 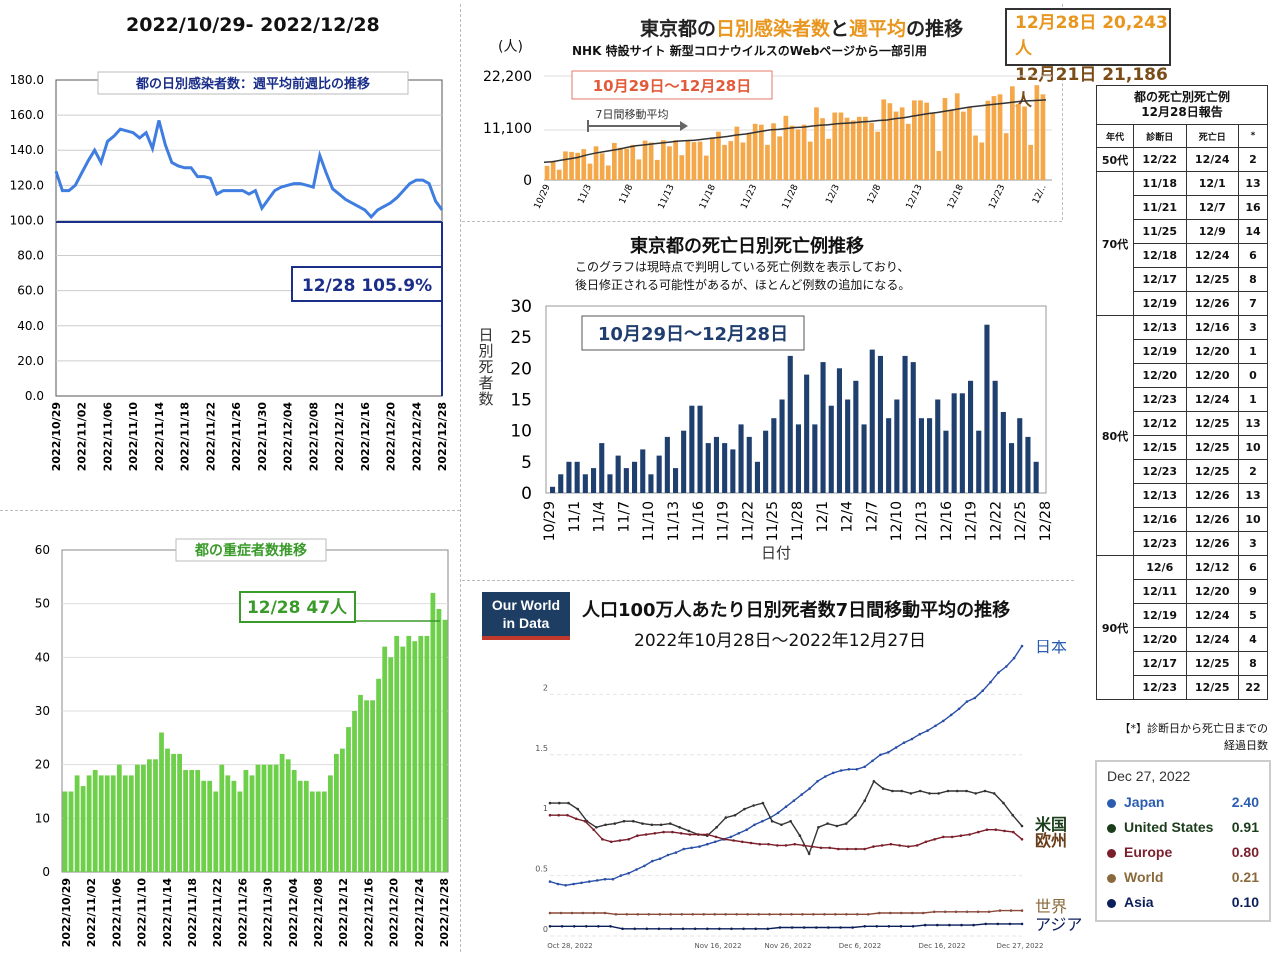 I want to click on legend-name: United States, so click(x=1169, y=827).